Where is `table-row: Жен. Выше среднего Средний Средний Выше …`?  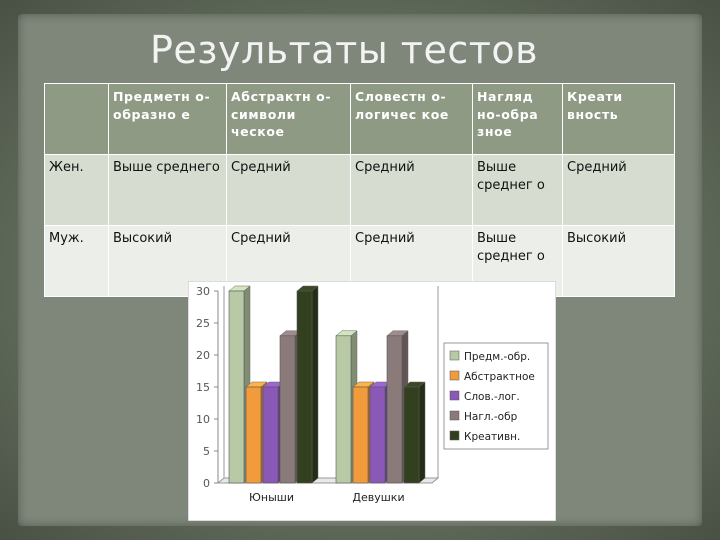 table-row: Жен. Выше среднего Средний Средний Выше … is located at coordinates (359, 190).